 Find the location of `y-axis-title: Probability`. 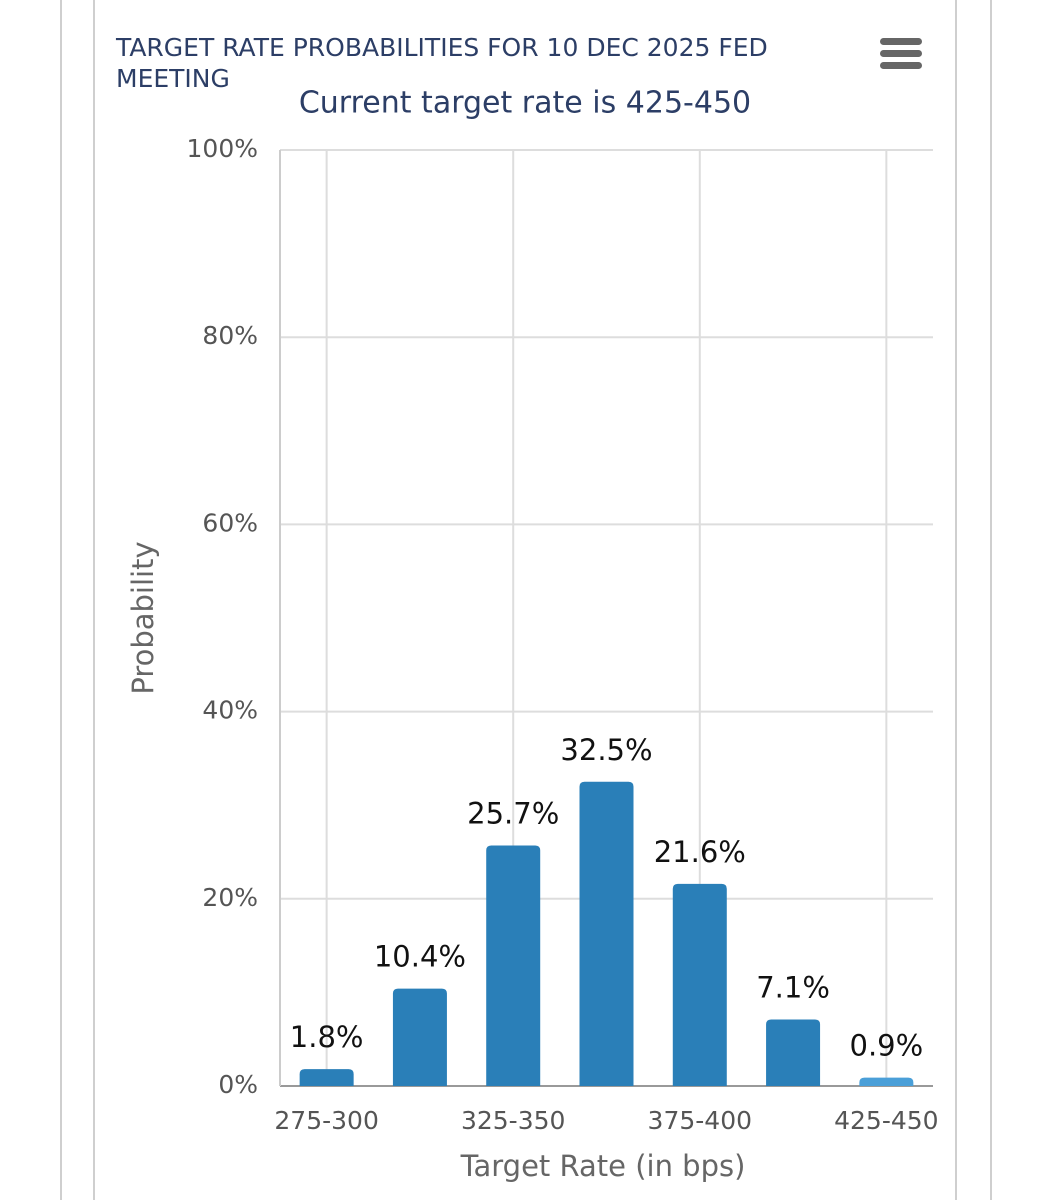

y-axis-title: Probability is located at coordinates (143, 617).